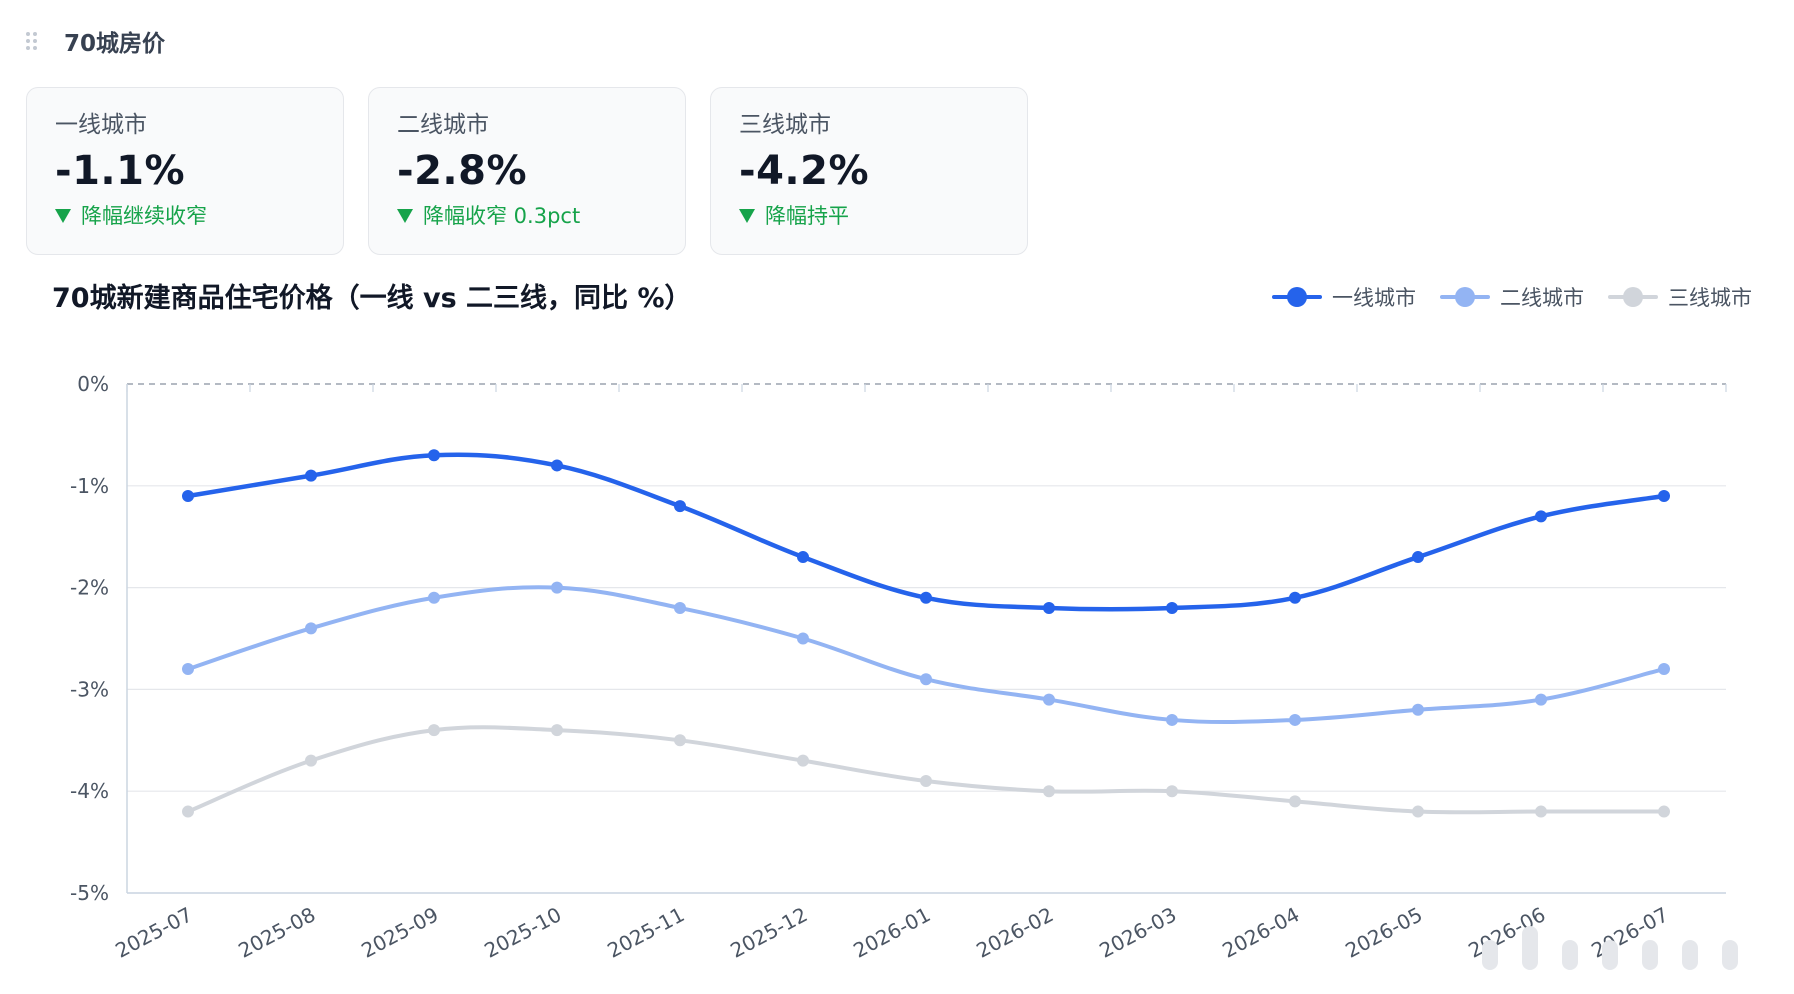 The height and width of the screenshot is (994, 1794). I want to click on x-tick-label: 2025-07, so click(153, 932).